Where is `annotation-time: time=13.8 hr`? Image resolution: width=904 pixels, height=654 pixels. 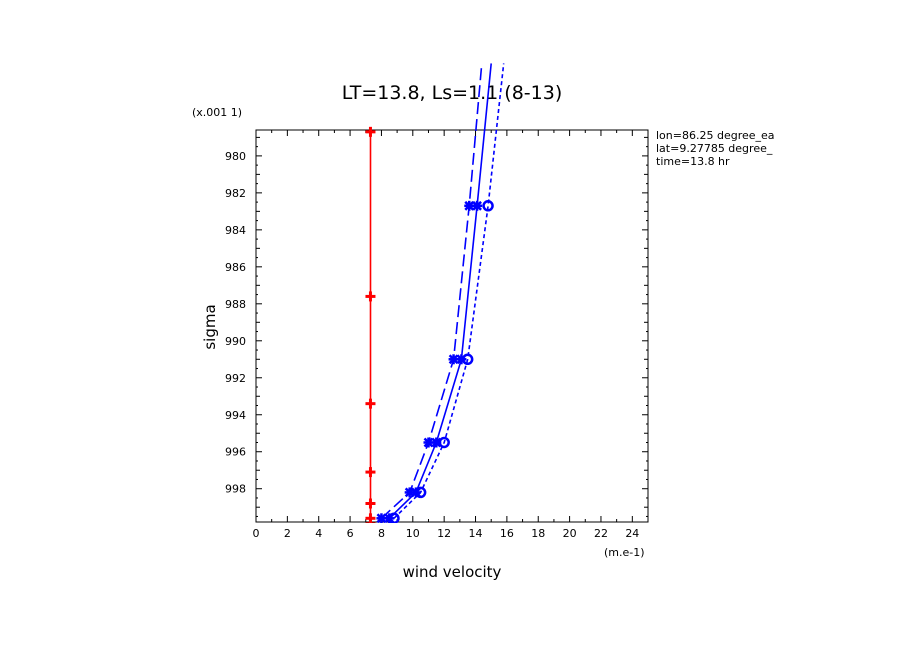
annotation-time: time=13.8 hr is located at coordinates (693, 161).